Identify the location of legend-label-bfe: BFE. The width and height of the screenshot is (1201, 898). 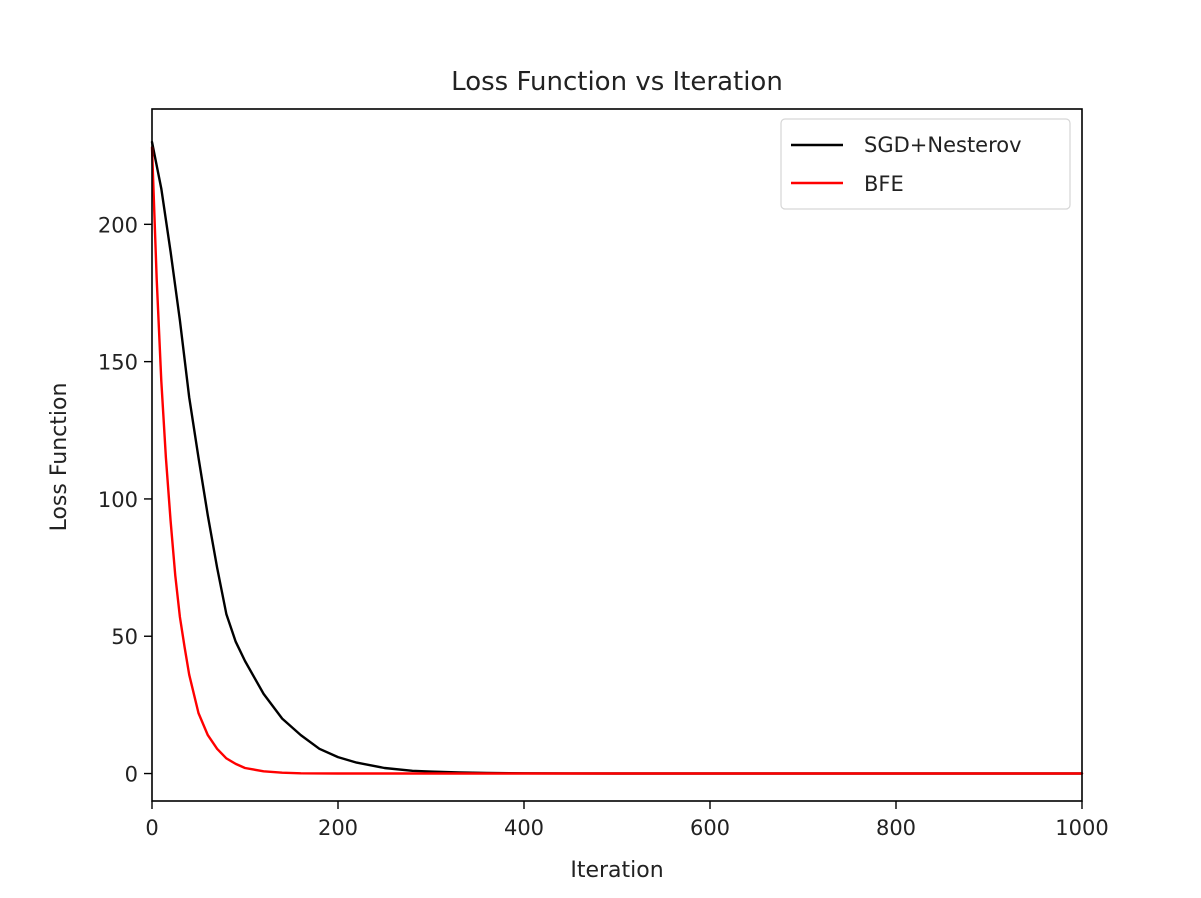
(884, 184).